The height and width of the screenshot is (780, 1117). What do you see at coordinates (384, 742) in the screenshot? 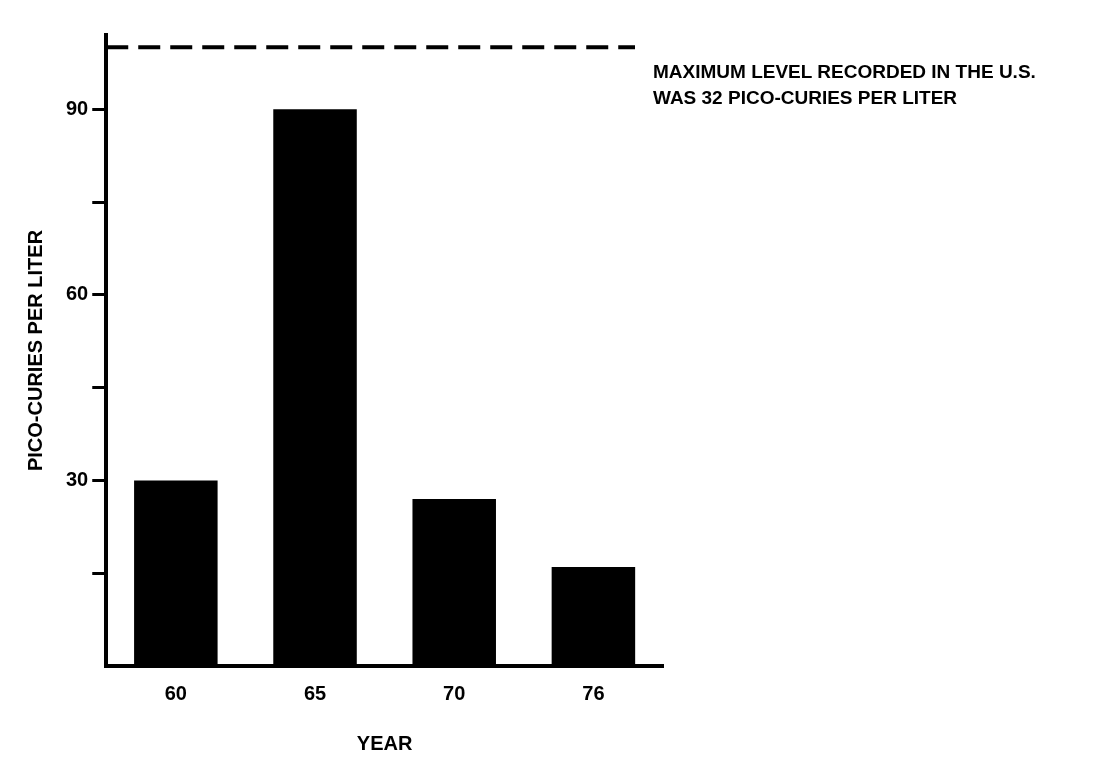
I see `x-axis-title: YEAR` at bounding box center [384, 742].